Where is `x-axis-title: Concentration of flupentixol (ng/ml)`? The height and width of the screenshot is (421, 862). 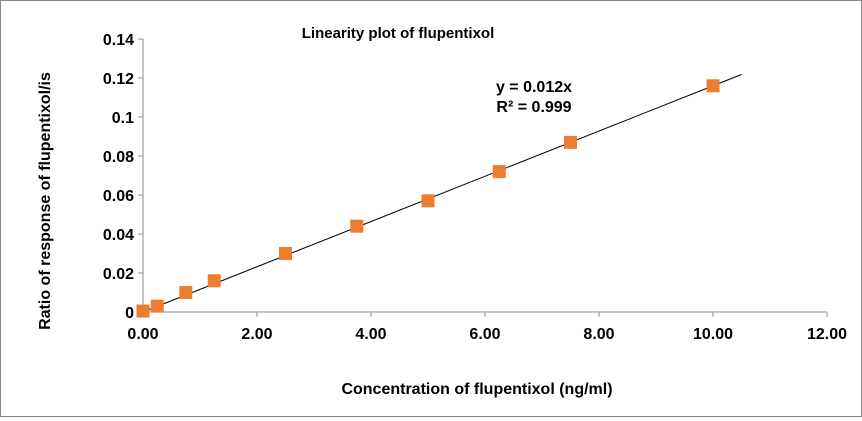
x-axis-title: Concentration of flupentixol (ng/ml) is located at coordinates (476, 389).